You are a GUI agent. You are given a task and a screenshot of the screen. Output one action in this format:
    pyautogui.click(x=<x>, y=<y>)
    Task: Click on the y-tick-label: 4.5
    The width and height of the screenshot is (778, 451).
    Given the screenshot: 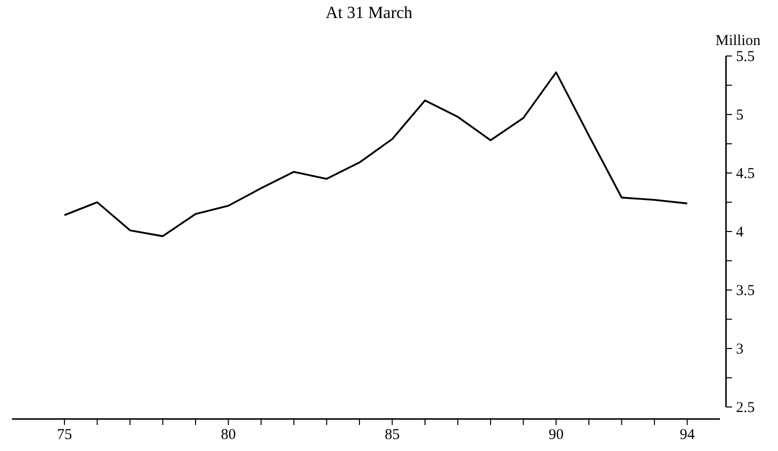 What is the action you would take?
    pyautogui.click(x=745, y=174)
    